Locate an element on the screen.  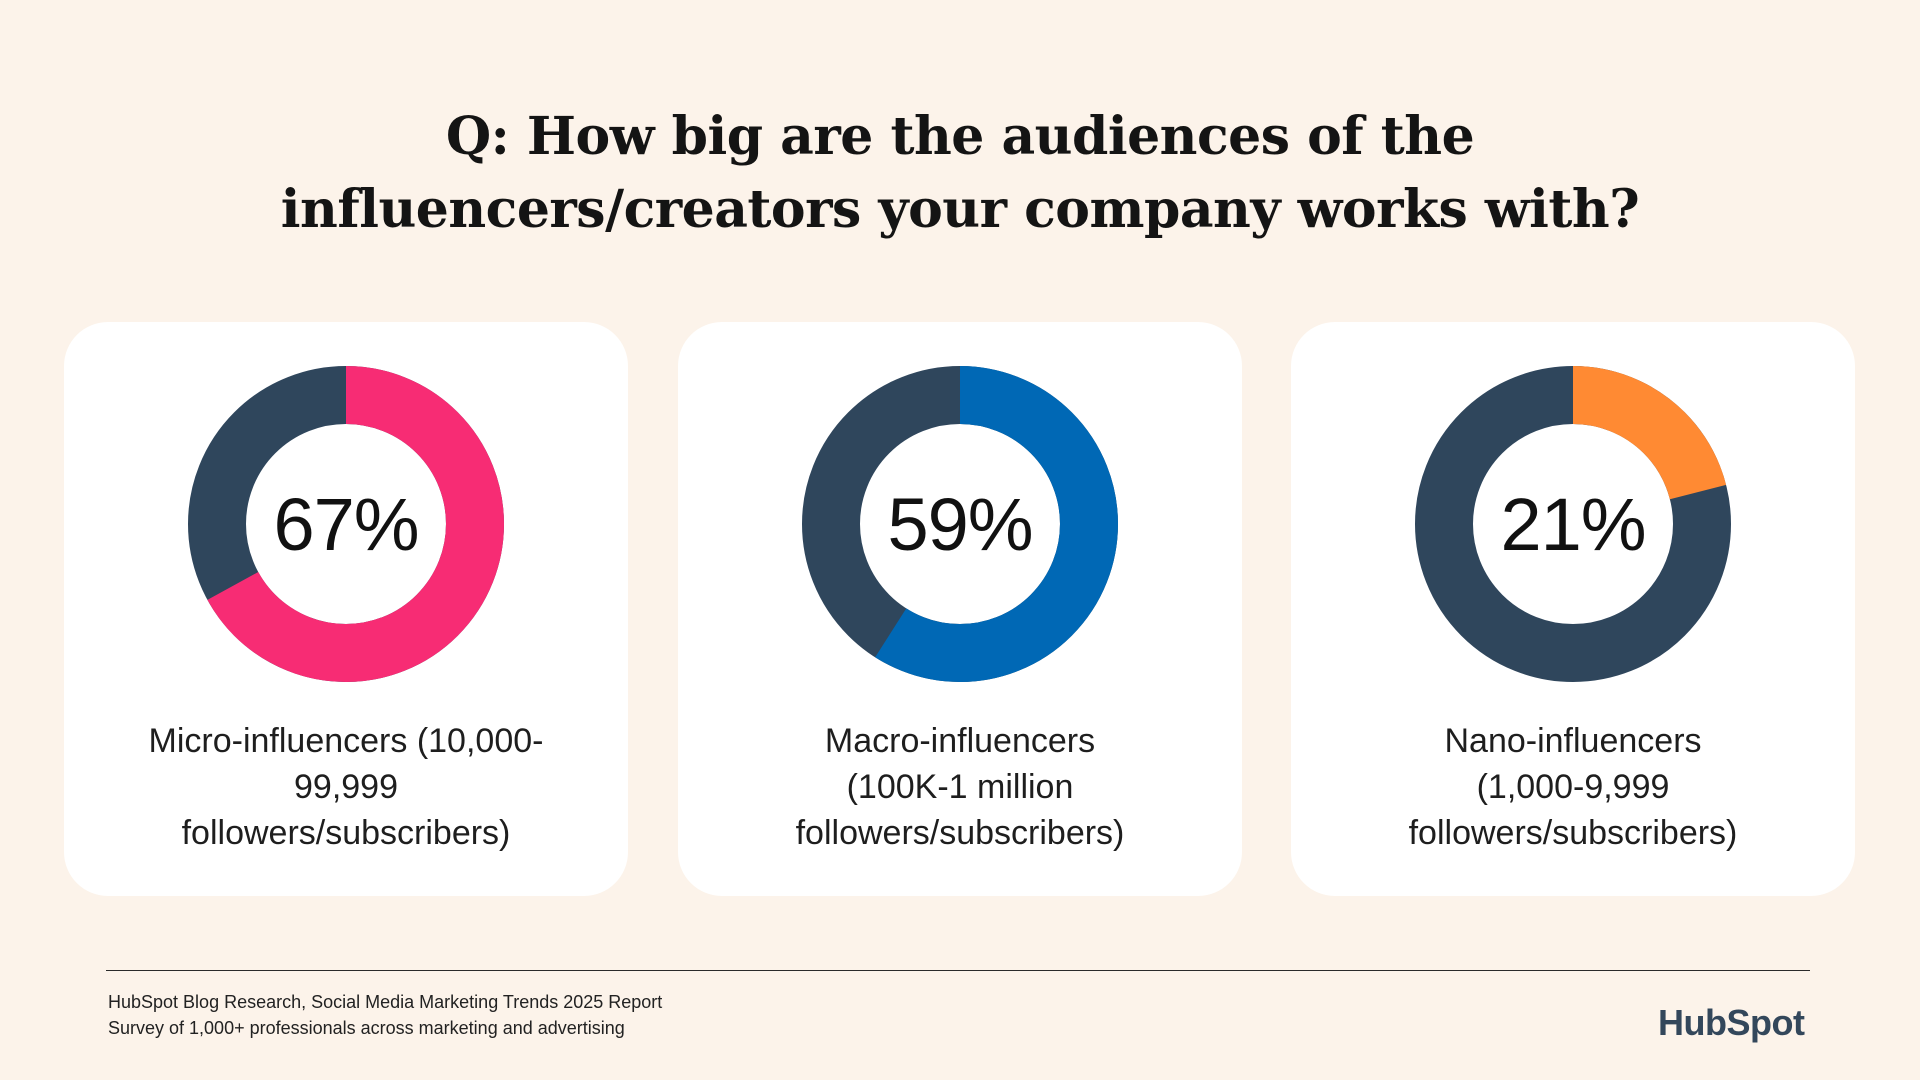
donut-chart-nano is located at coordinates (1573, 524).